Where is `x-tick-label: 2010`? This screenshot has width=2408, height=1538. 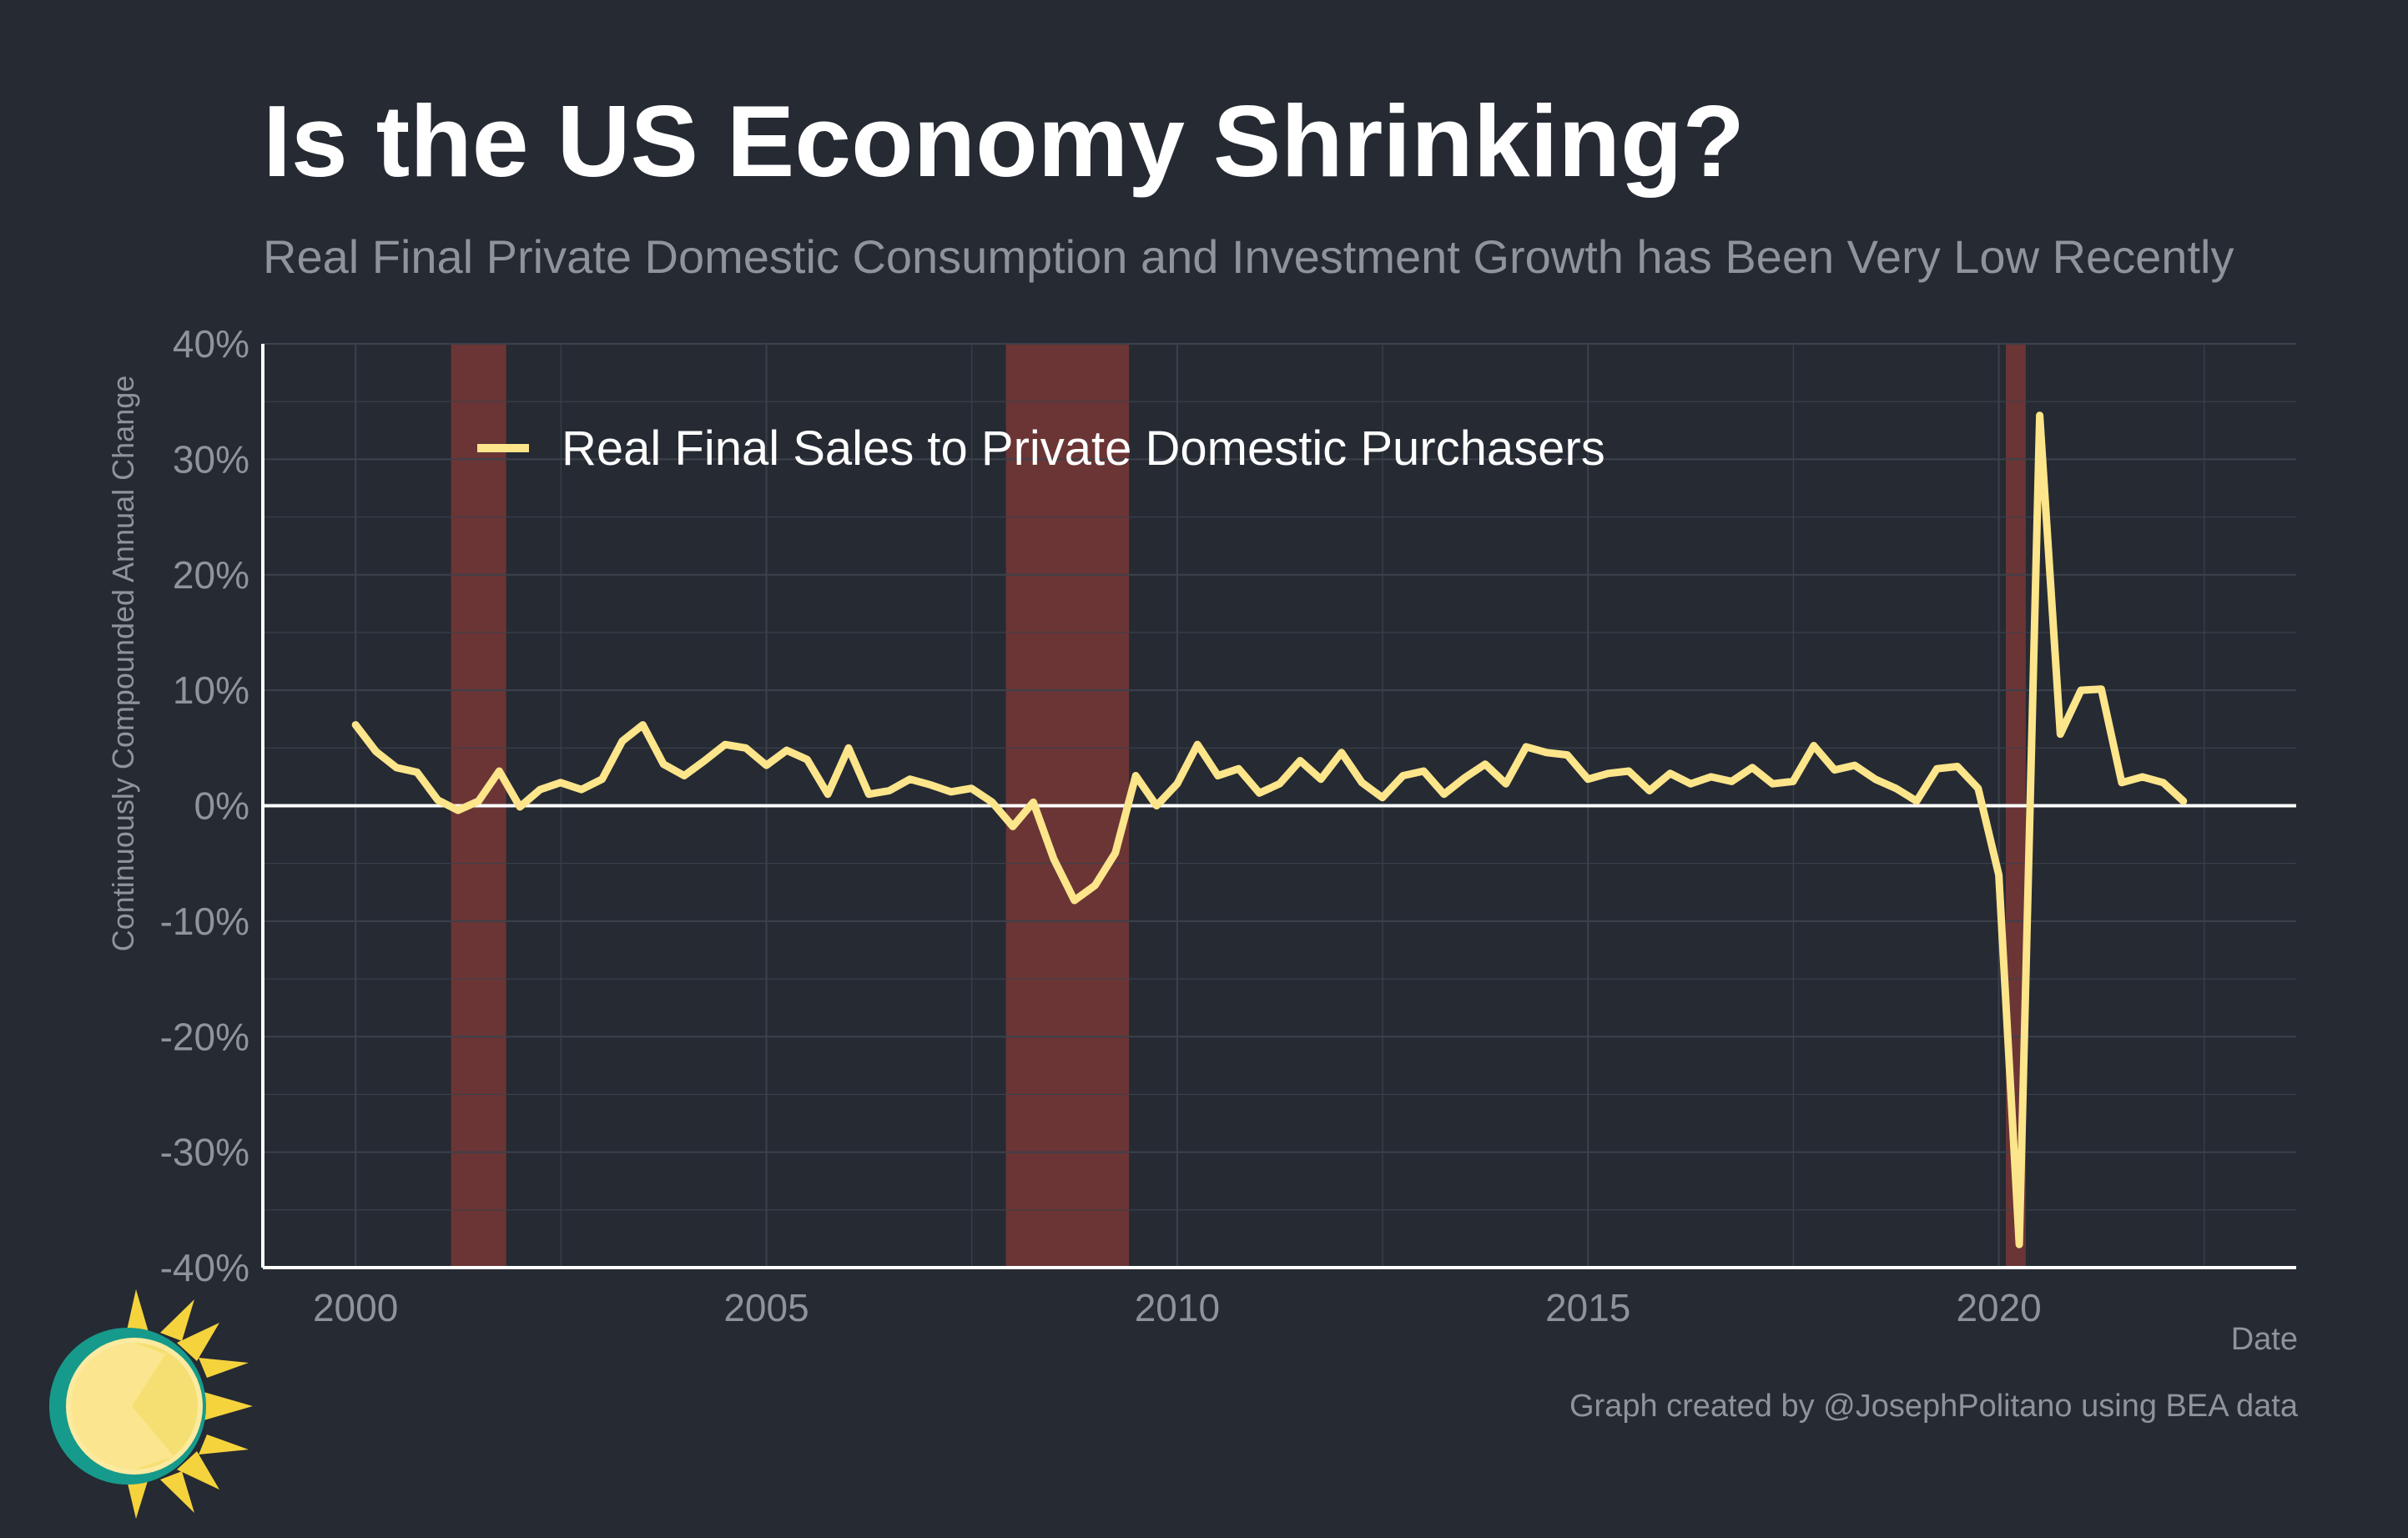
x-tick-label: 2010 is located at coordinates (1177, 1307).